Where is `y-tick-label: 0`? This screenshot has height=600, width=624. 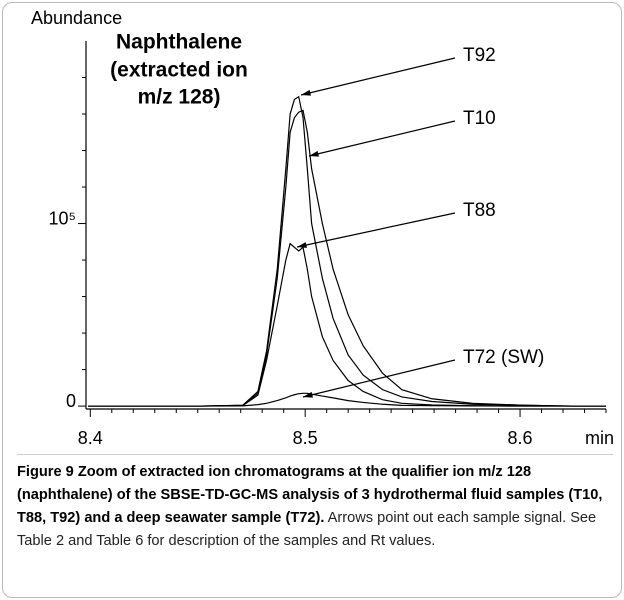 y-tick-label: 0 is located at coordinates (71, 401).